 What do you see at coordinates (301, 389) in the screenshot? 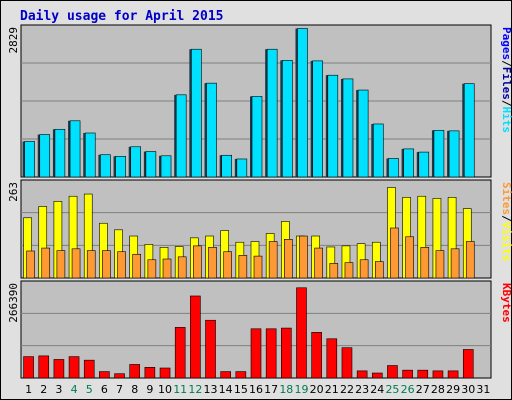
I see `x-tick-label: 19` at bounding box center [301, 389].